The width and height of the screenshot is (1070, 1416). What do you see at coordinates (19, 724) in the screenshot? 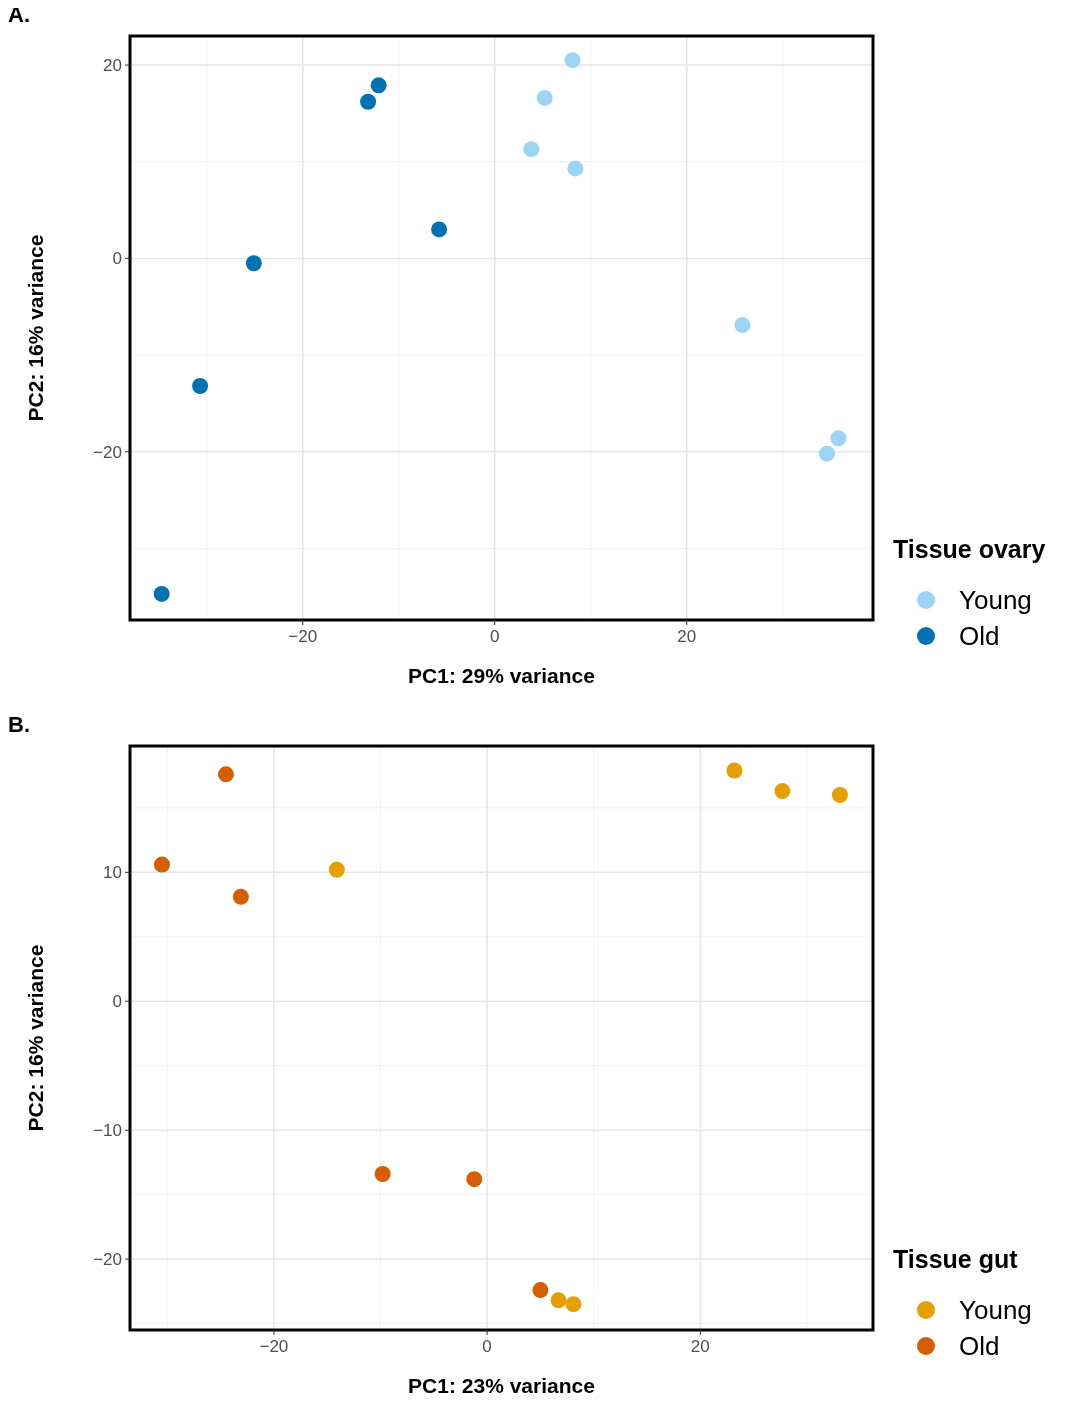
I see `chart-title: B.` at bounding box center [19, 724].